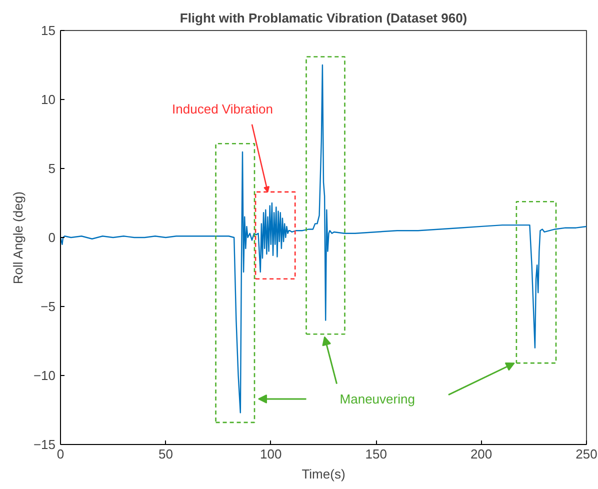 This screenshot has height=489, width=598. I want to click on x-tick-label: 250, so click(587, 454).